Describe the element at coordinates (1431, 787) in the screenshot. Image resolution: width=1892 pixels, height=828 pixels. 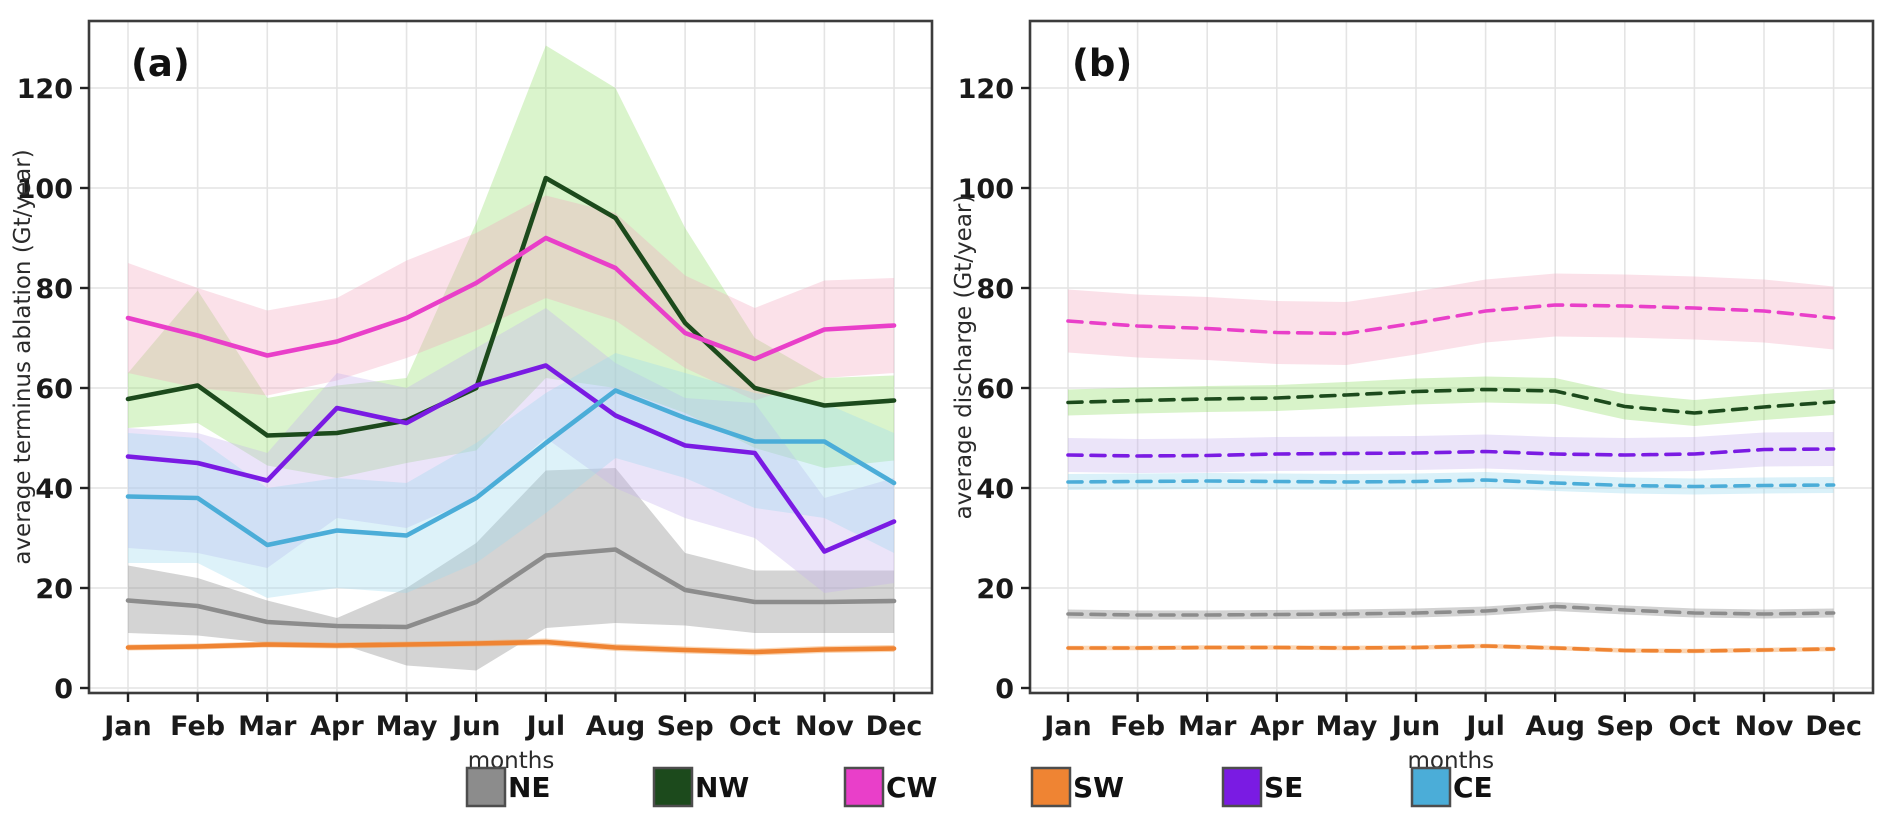
I see `legend-swatch-CE` at that location.